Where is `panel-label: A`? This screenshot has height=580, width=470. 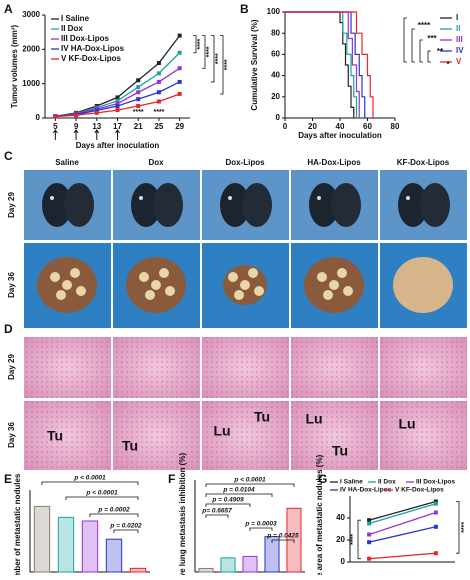
panel-label: A is located at coordinates (8, 9).